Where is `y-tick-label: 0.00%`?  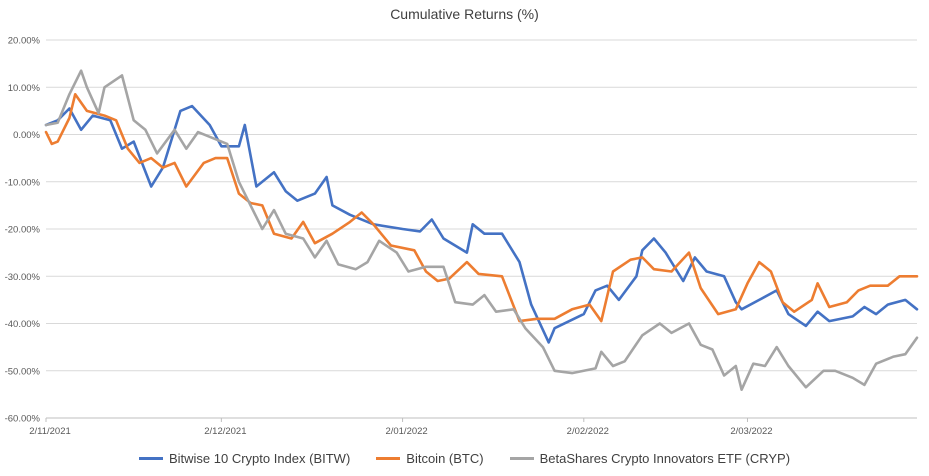
y-tick-label: 0.00% is located at coordinates (26, 135).